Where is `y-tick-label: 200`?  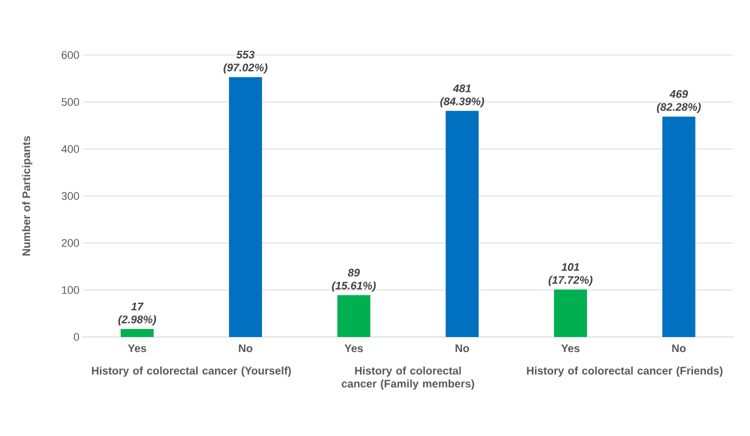 y-tick-label: 200 is located at coordinates (71, 243).